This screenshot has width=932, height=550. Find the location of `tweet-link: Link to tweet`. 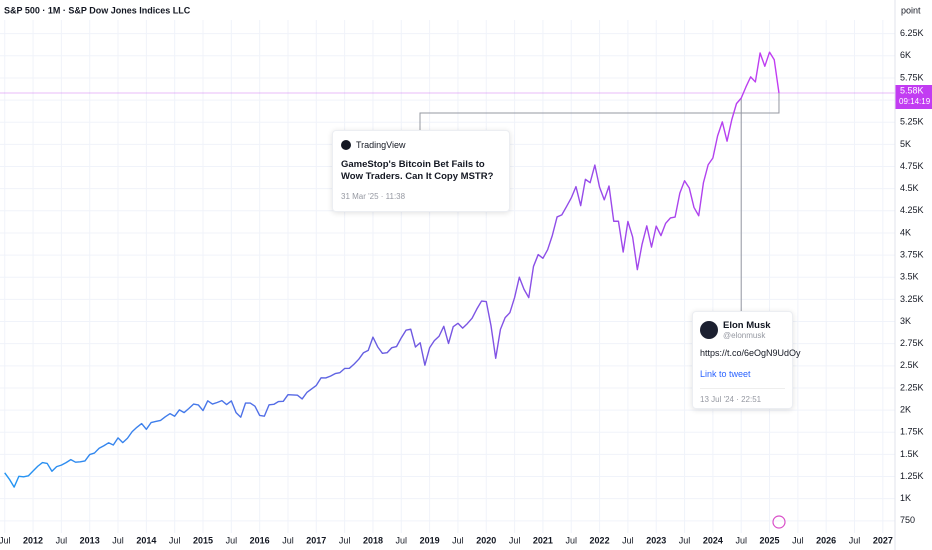

tweet-link: Link to tweet is located at coordinates (725, 374).